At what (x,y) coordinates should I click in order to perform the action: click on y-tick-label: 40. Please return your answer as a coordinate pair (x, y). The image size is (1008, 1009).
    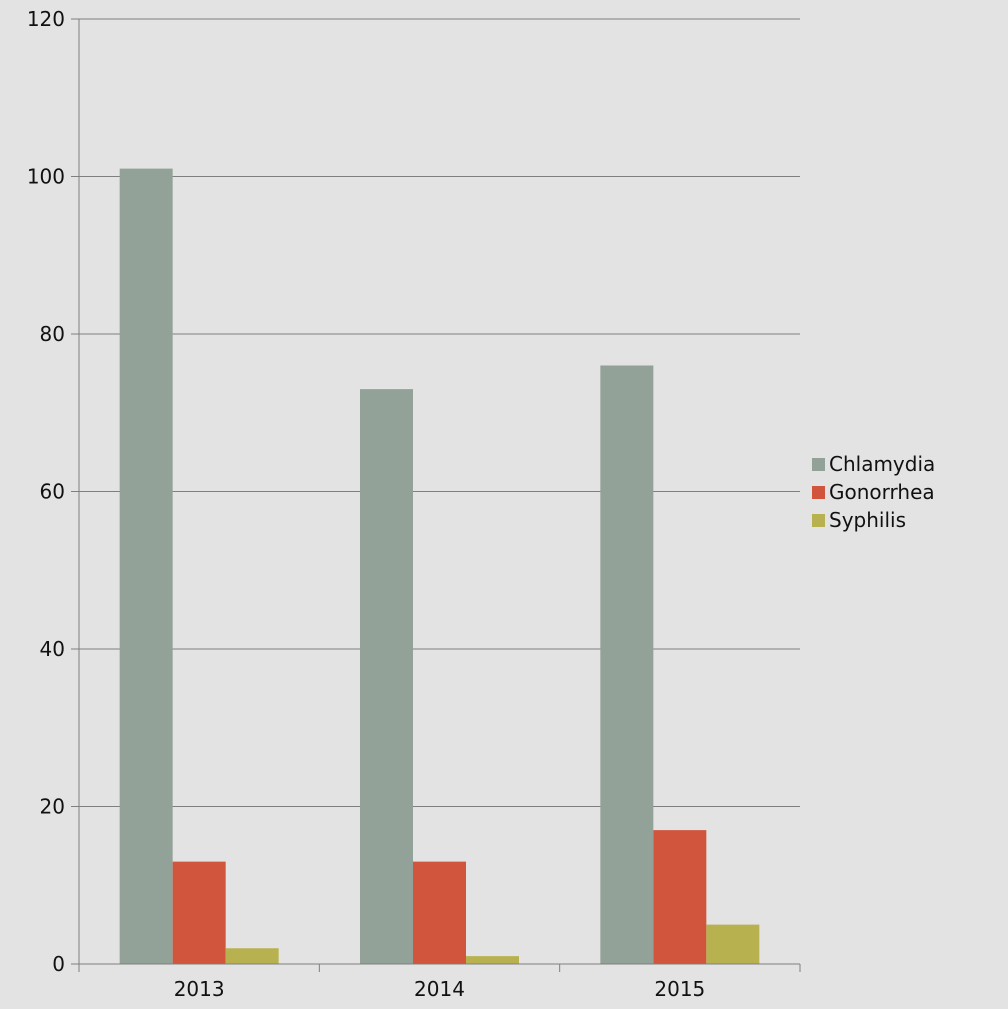
    Looking at the image, I should click on (52, 649).